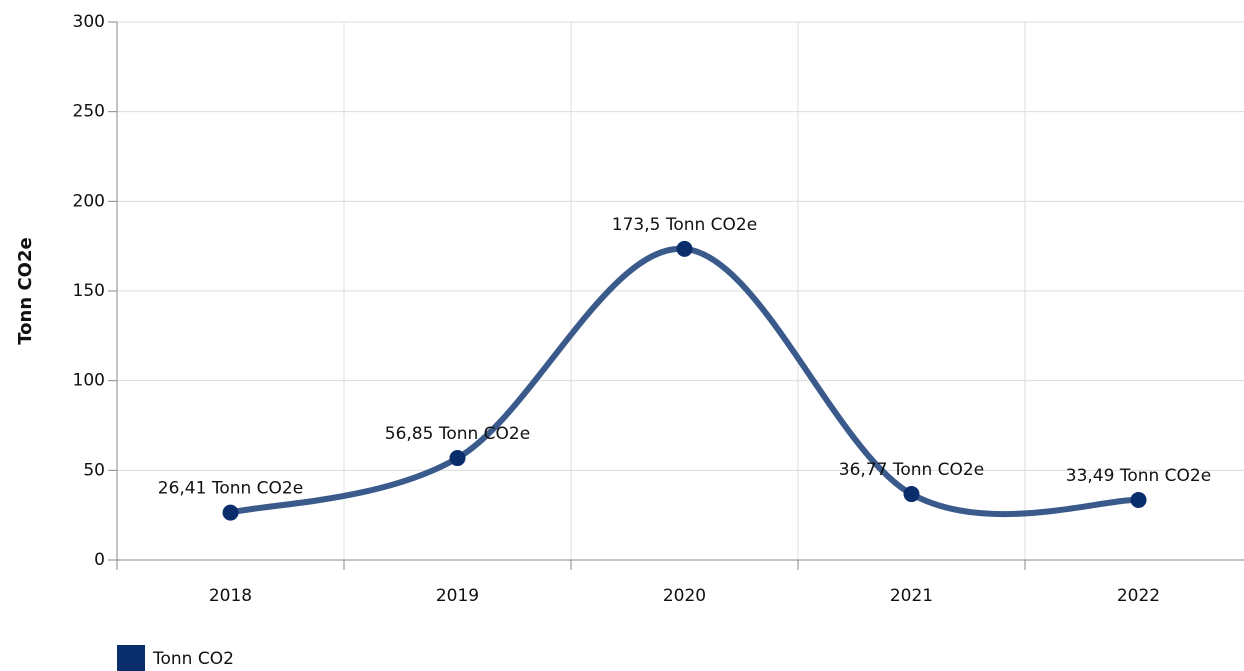 The width and height of the screenshot is (1244, 671). Describe the element at coordinates (1138, 476) in the screenshot. I see `data-label: 33,49 Tonn CO2e` at that location.